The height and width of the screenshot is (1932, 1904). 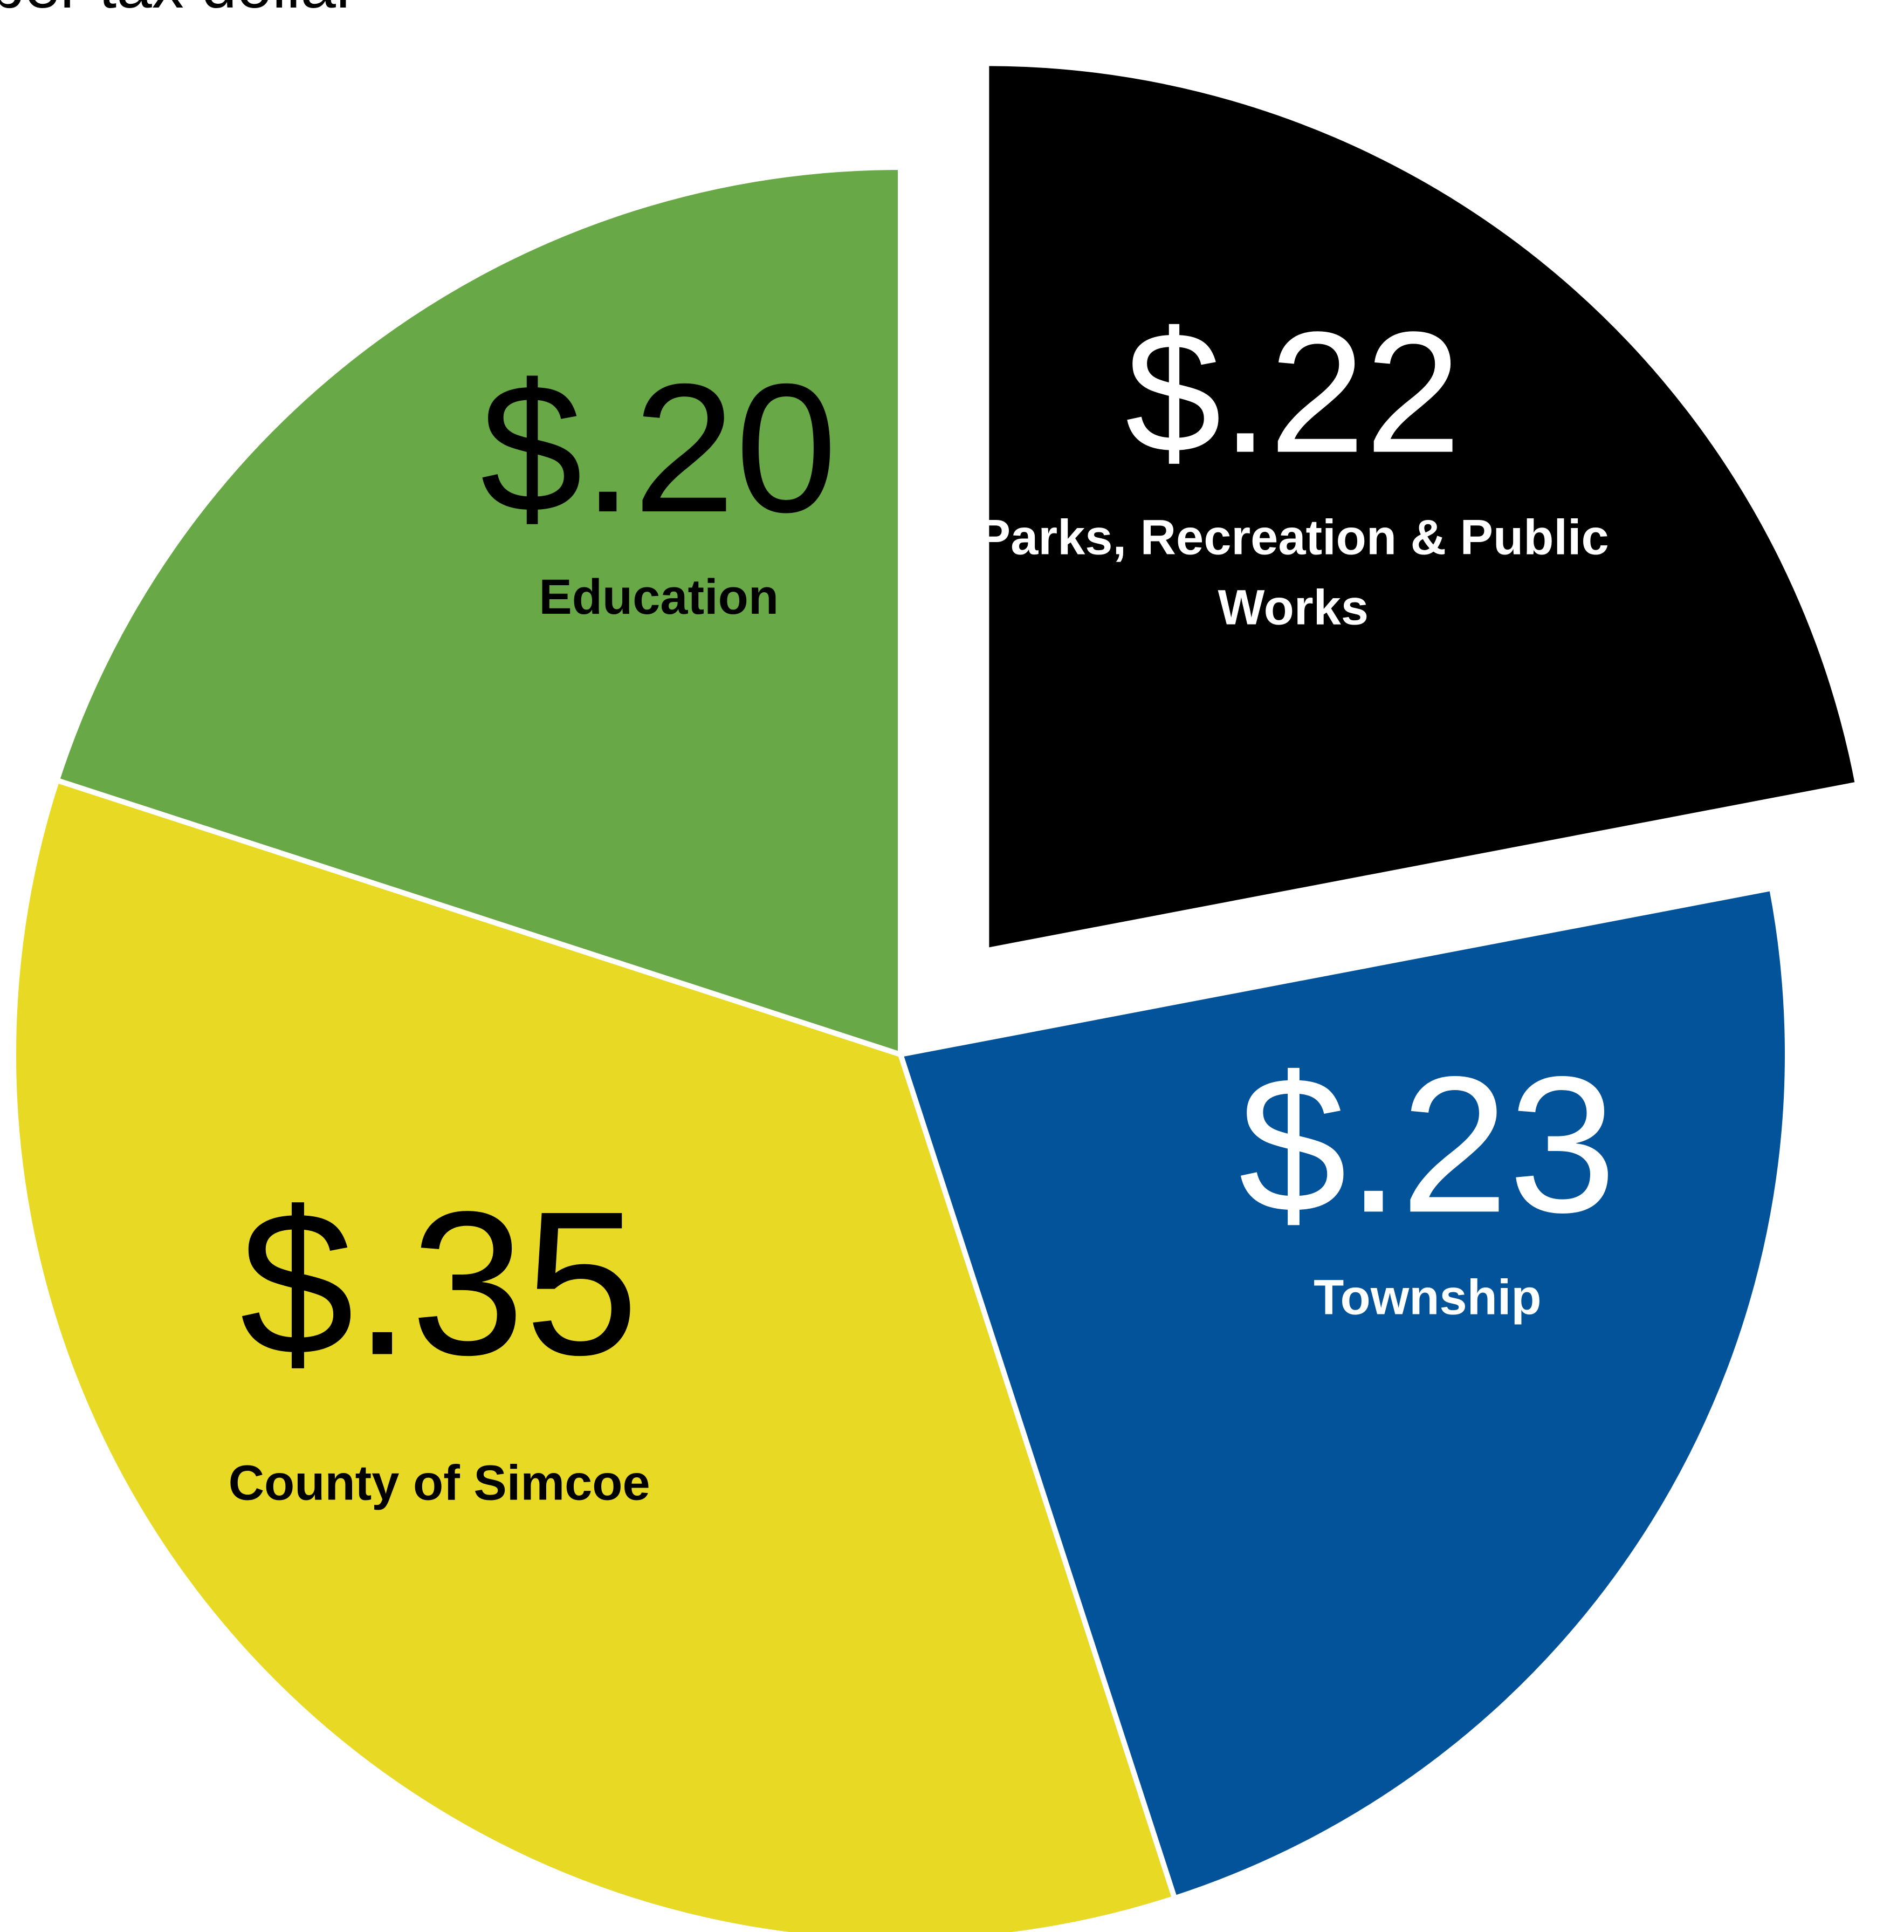 I want to click on slice-category-label: Education, so click(x=659, y=597).